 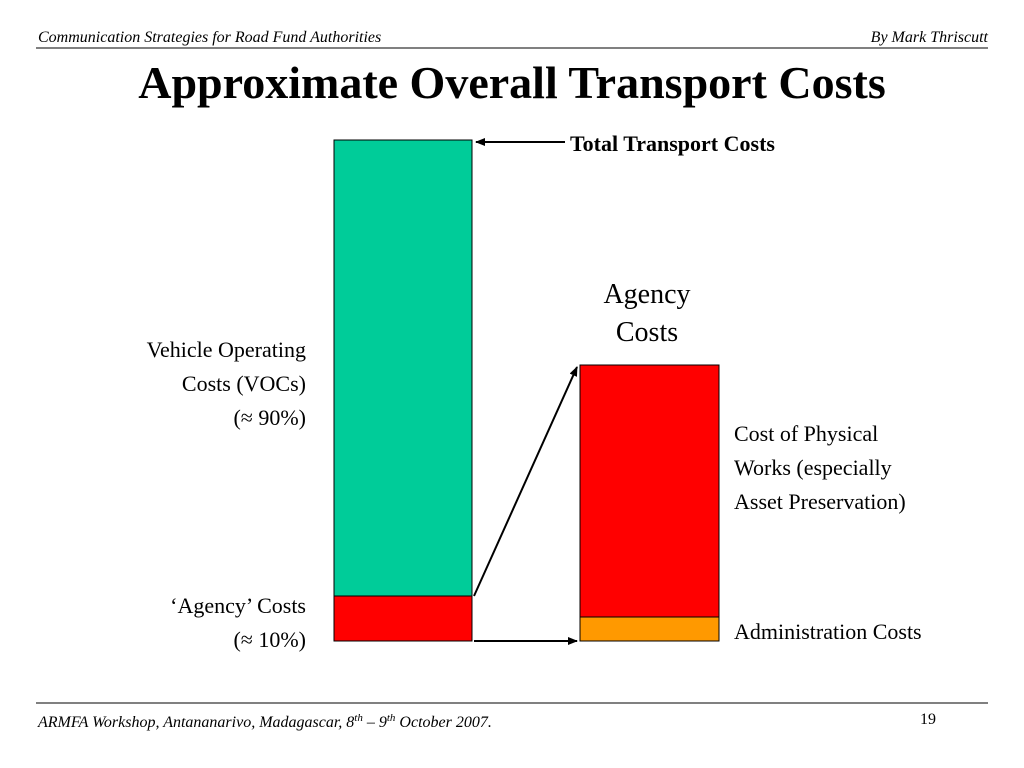 What do you see at coordinates (806, 433) in the screenshot?
I see `physical-works-label: Cost of Physical` at bounding box center [806, 433].